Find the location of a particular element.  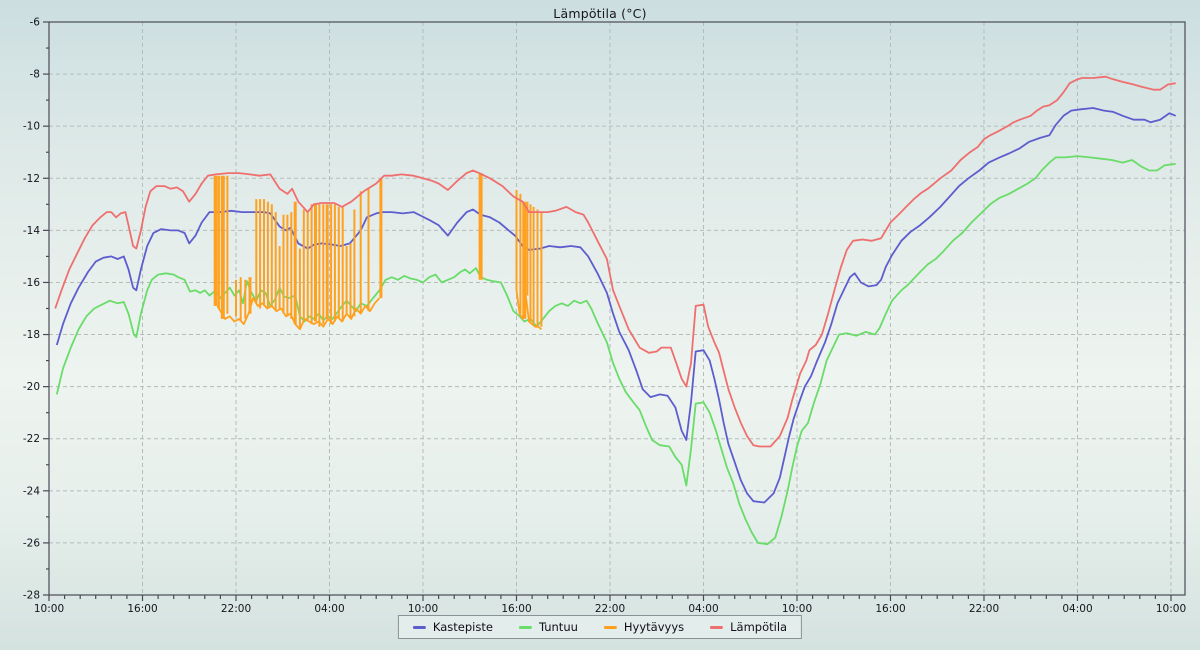

svg-text: -16 is located at coordinates (31, 283).